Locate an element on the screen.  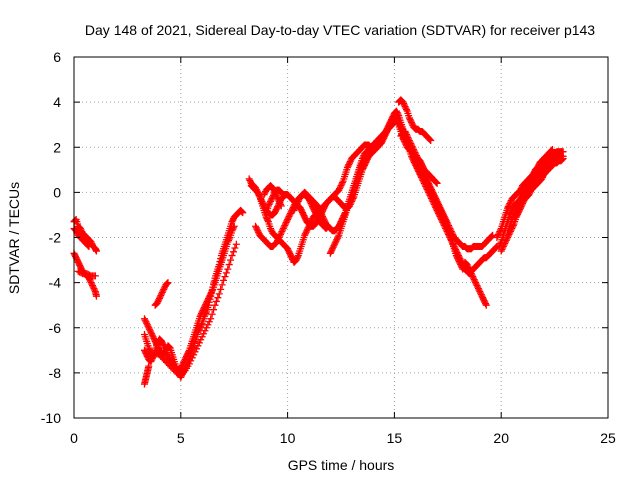
x-tick-label: 15 is located at coordinates (395, 438).